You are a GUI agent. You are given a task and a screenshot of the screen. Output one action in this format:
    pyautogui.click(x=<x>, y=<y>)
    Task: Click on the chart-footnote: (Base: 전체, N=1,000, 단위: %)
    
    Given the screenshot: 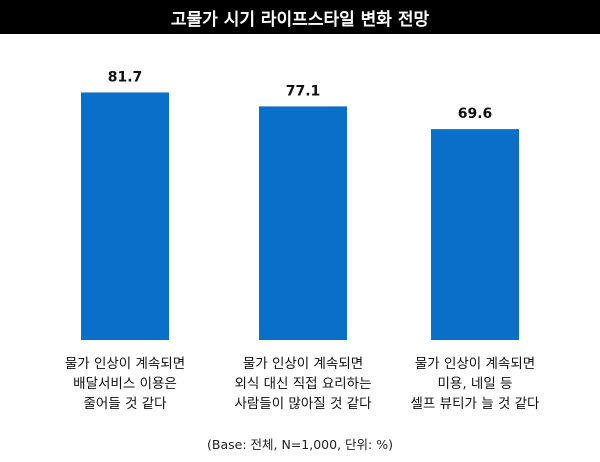 What is the action you would take?
    pyautogui.click(x=300, y=444)
    